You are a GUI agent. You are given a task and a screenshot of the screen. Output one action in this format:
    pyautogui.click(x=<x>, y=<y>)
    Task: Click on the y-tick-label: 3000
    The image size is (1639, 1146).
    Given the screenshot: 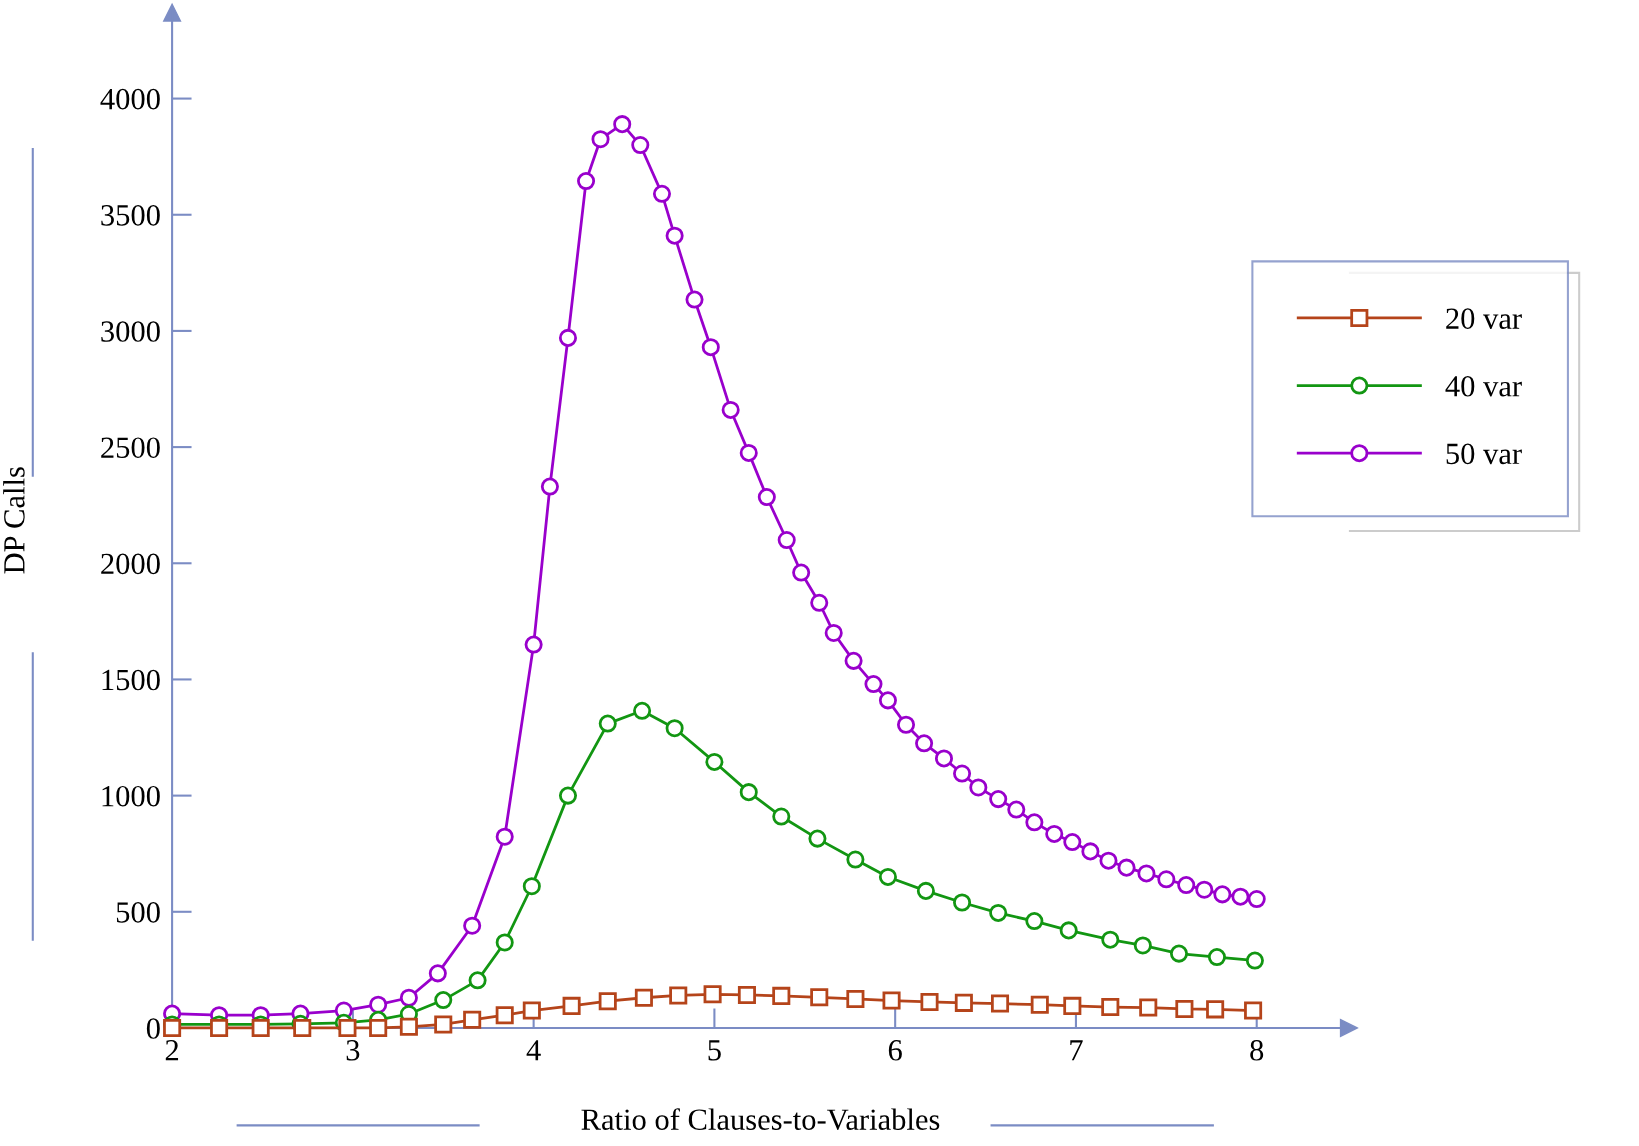 What is the action you would take?
    pyautogui.click(x=130, y=331)
    